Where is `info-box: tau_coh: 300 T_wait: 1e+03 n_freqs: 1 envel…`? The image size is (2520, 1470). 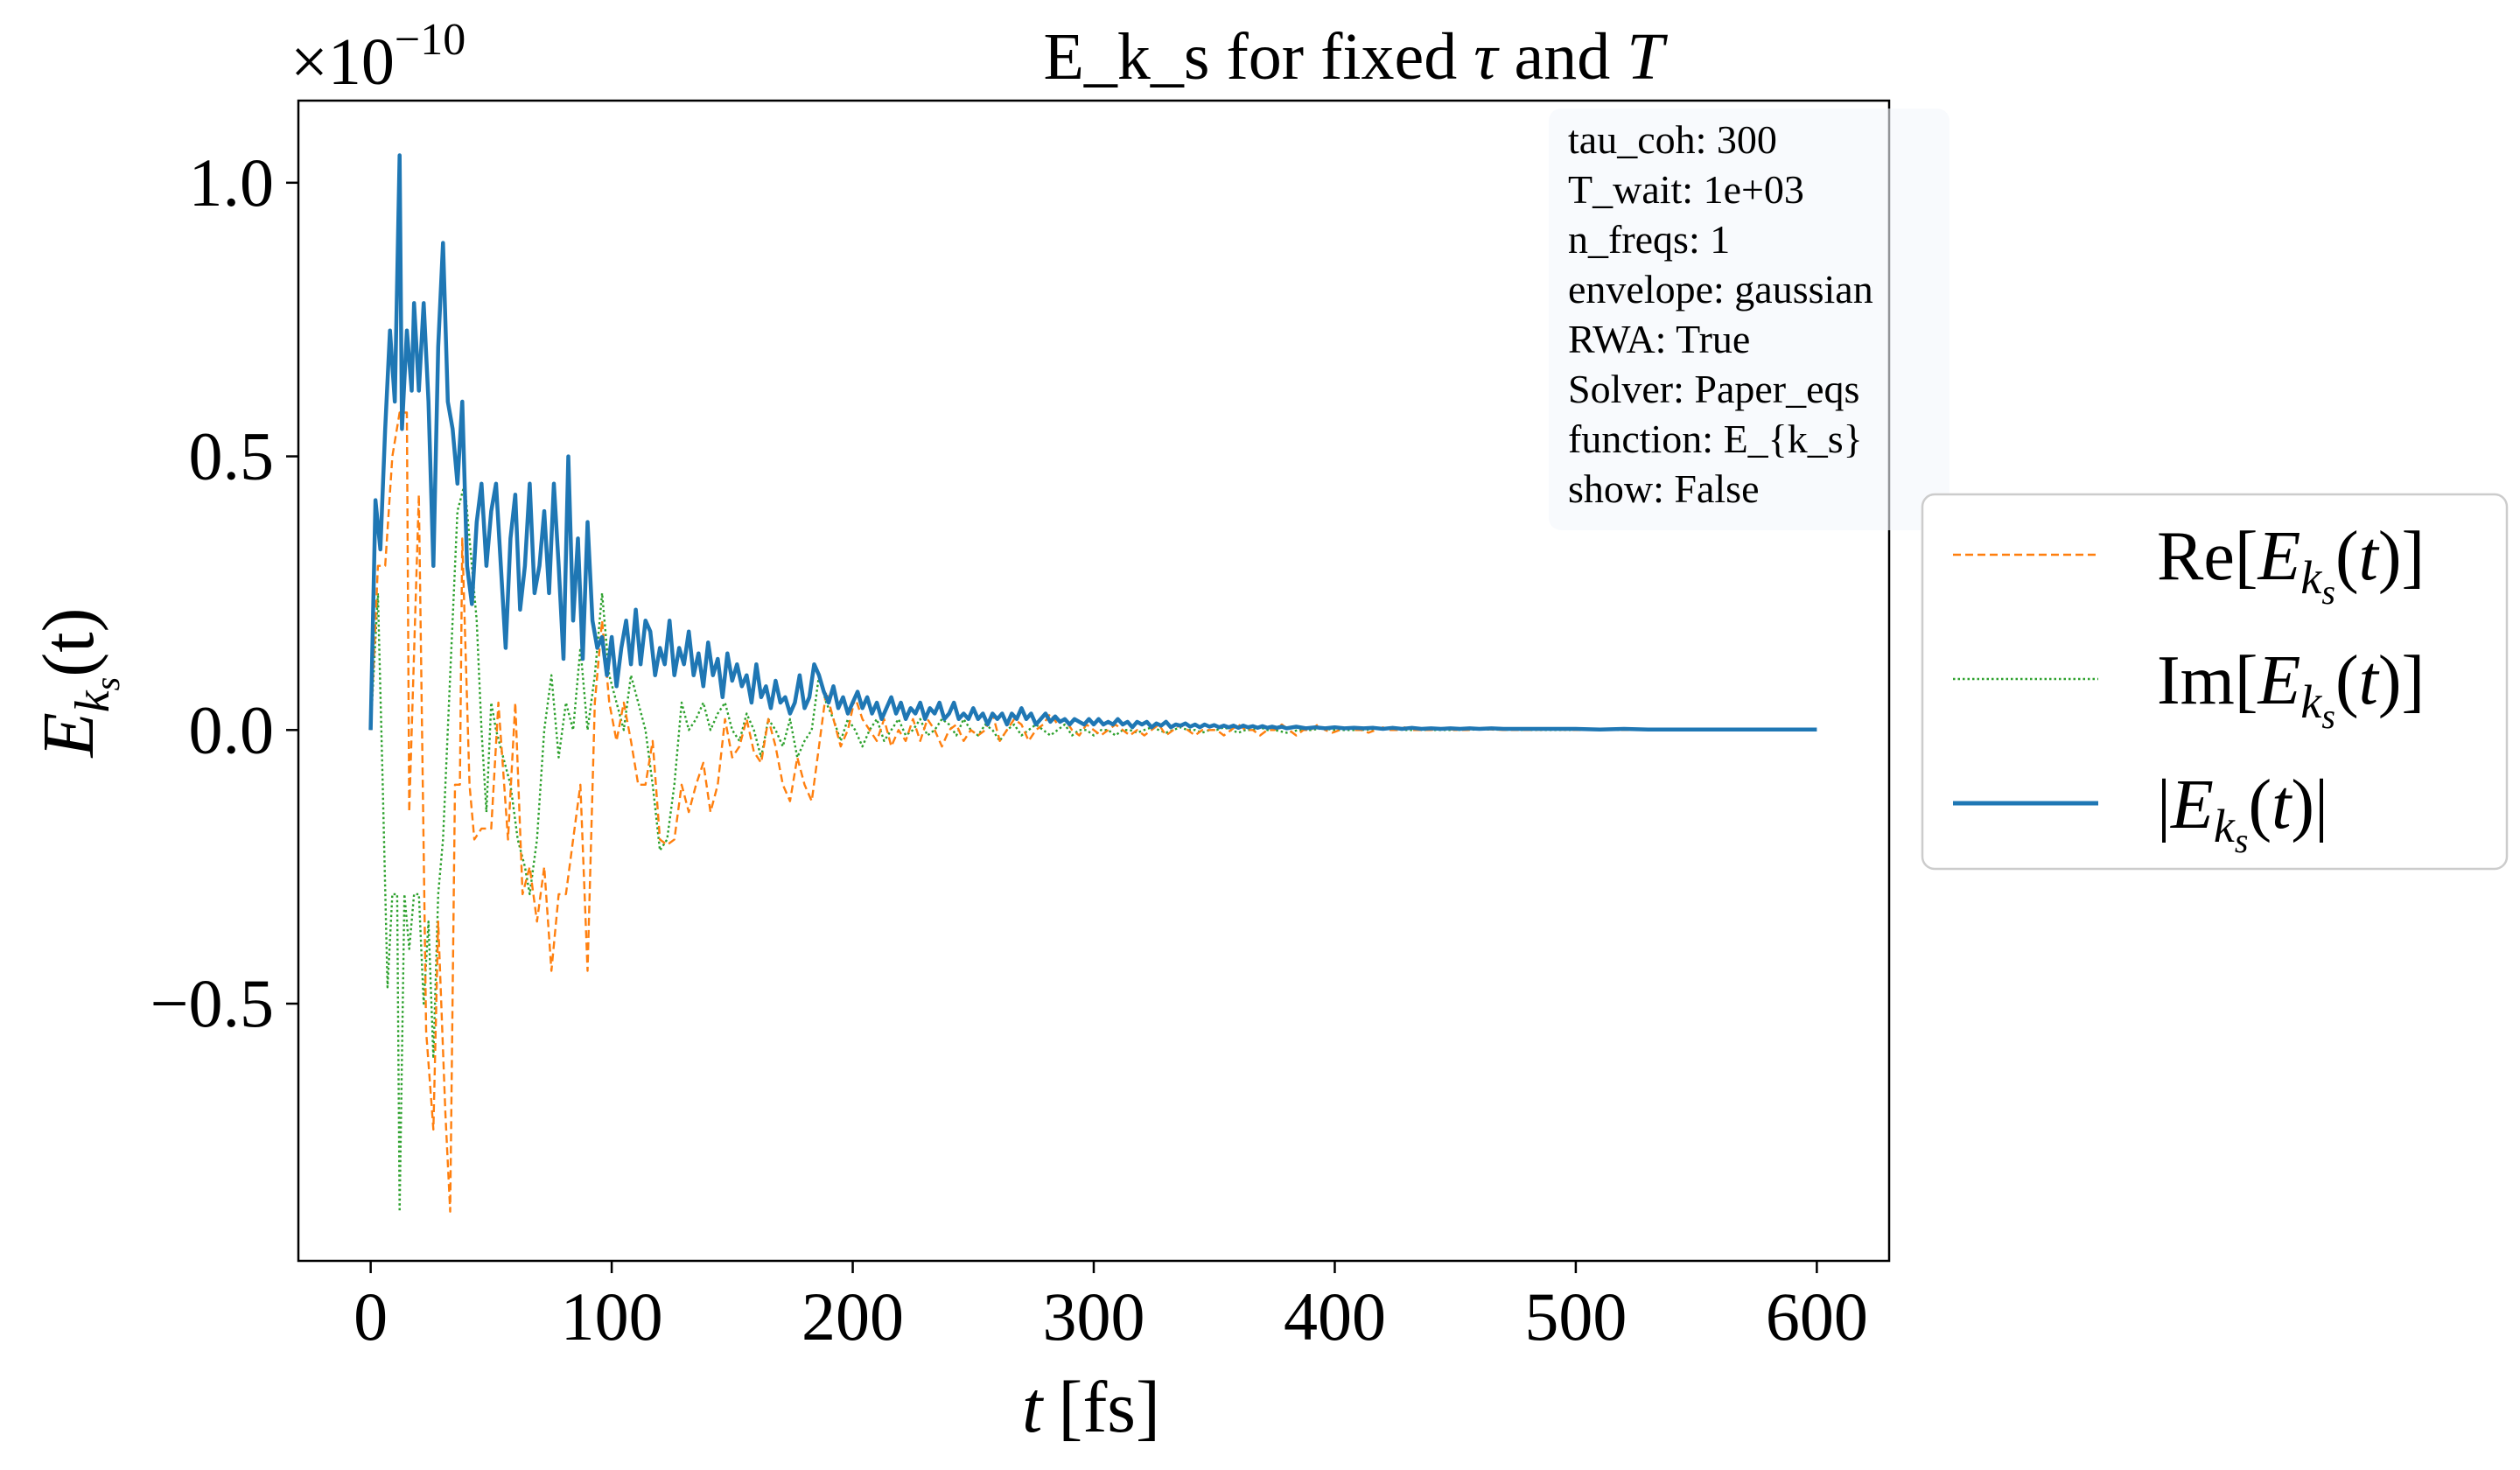
info-box: tau_coh: 300 T_wait: 1e+03 n_freqs: 1 envel… is located at coordinates (1749, 319).